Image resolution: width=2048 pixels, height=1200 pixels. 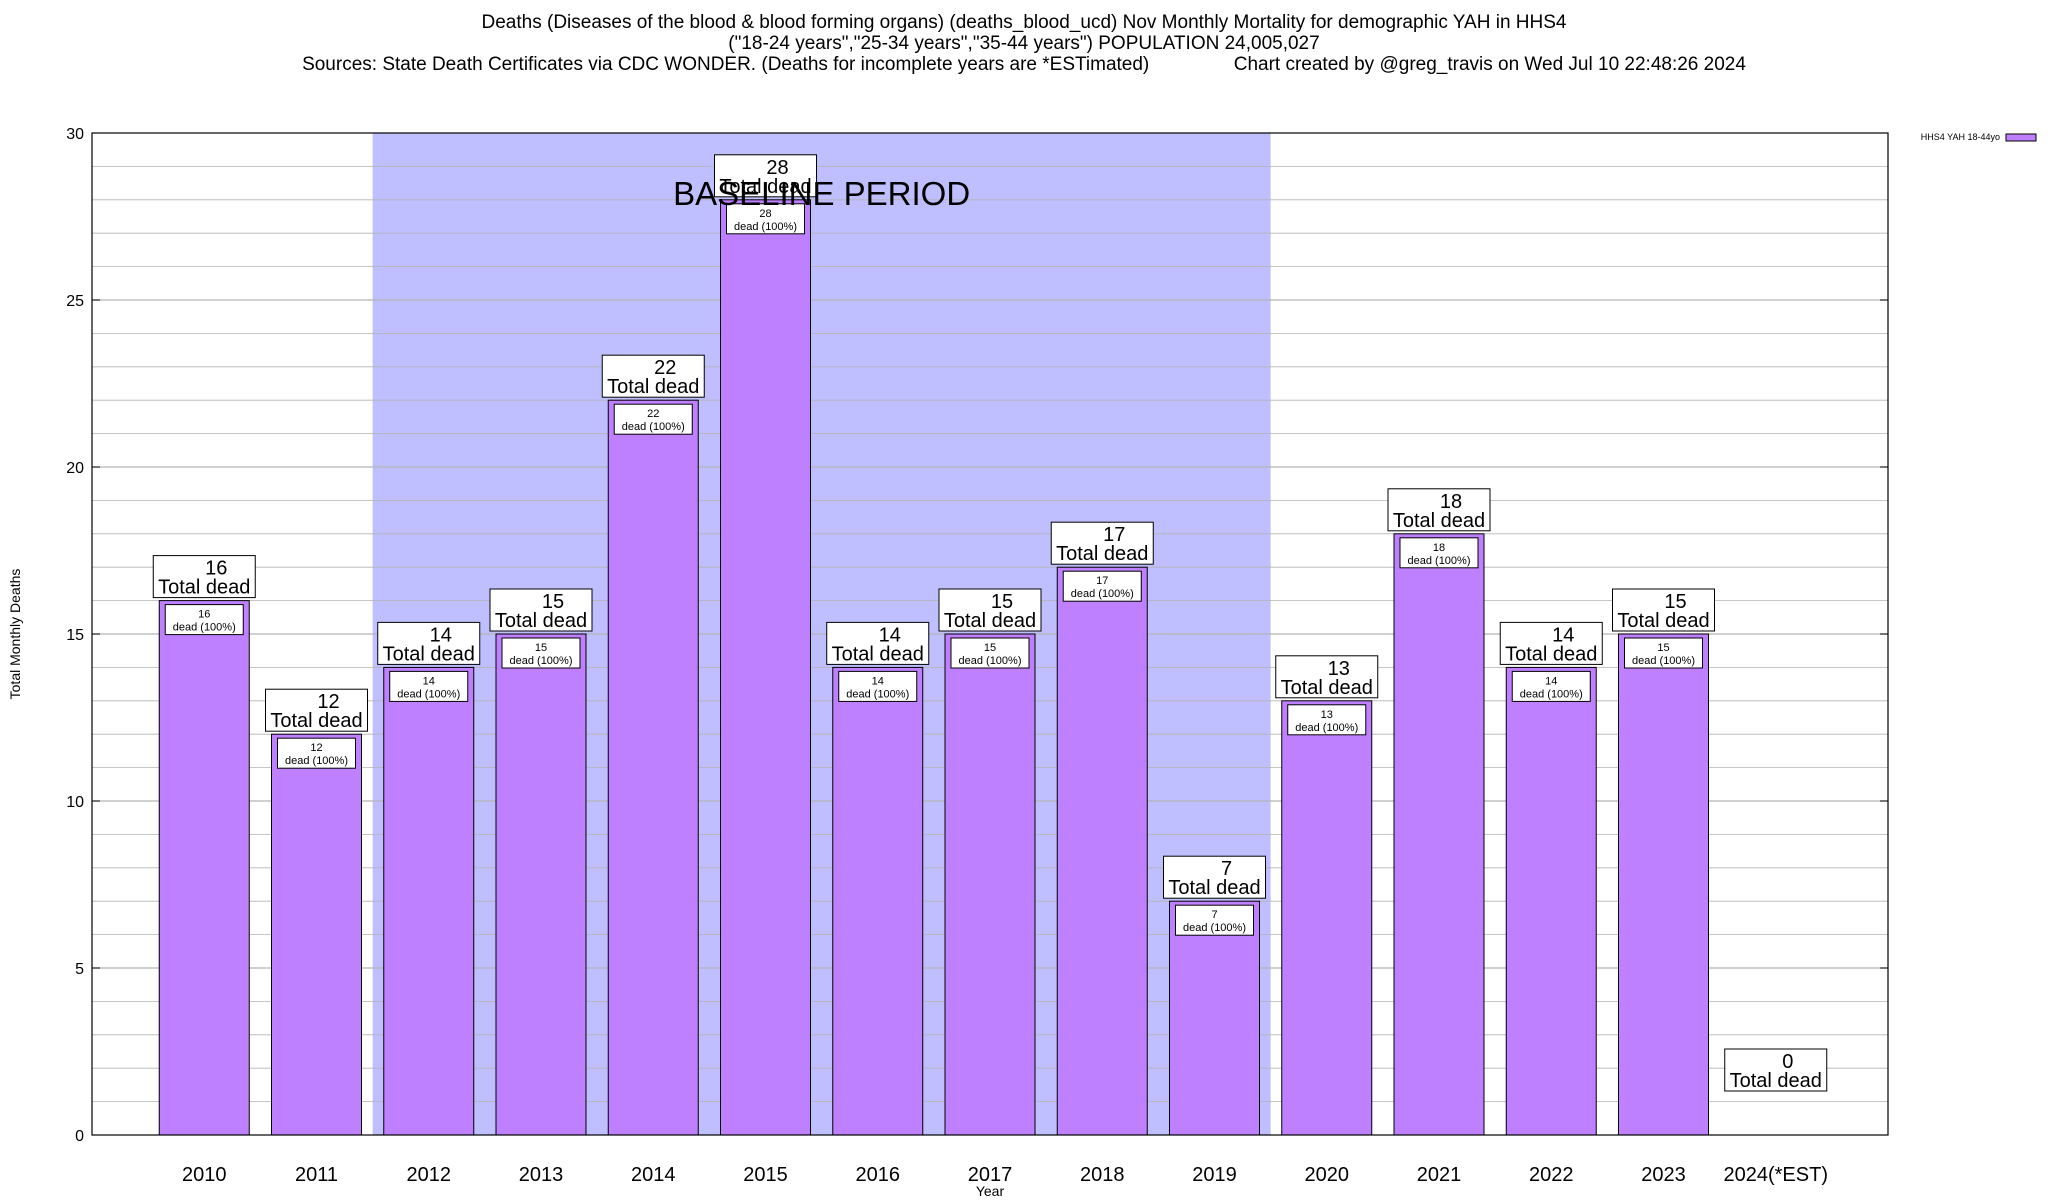 What do you see at coordinates (75, 134) in the screenshot?
I see `y-tick-label: 30` at bounding box center [75, 134].